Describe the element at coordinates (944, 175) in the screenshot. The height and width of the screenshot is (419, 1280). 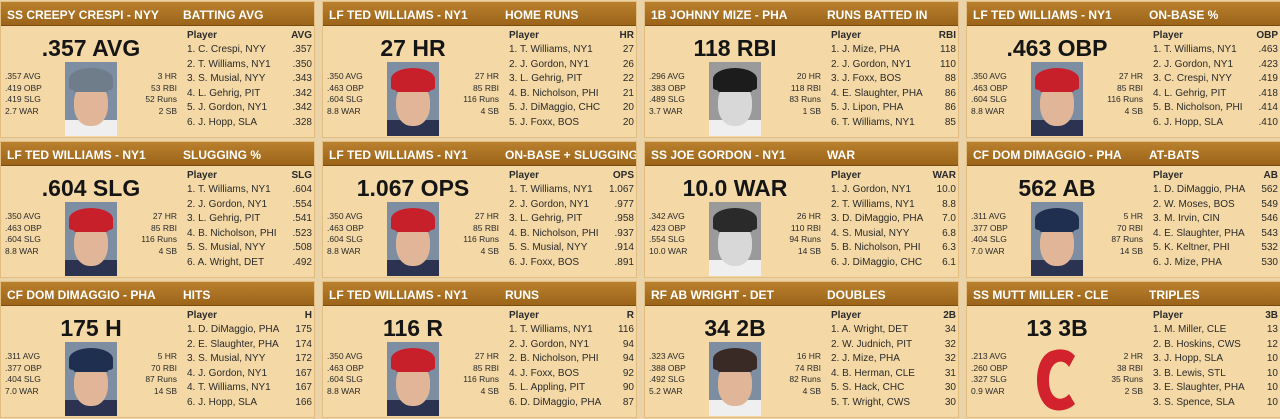
I see `column-header-stat: WAR` at that location.